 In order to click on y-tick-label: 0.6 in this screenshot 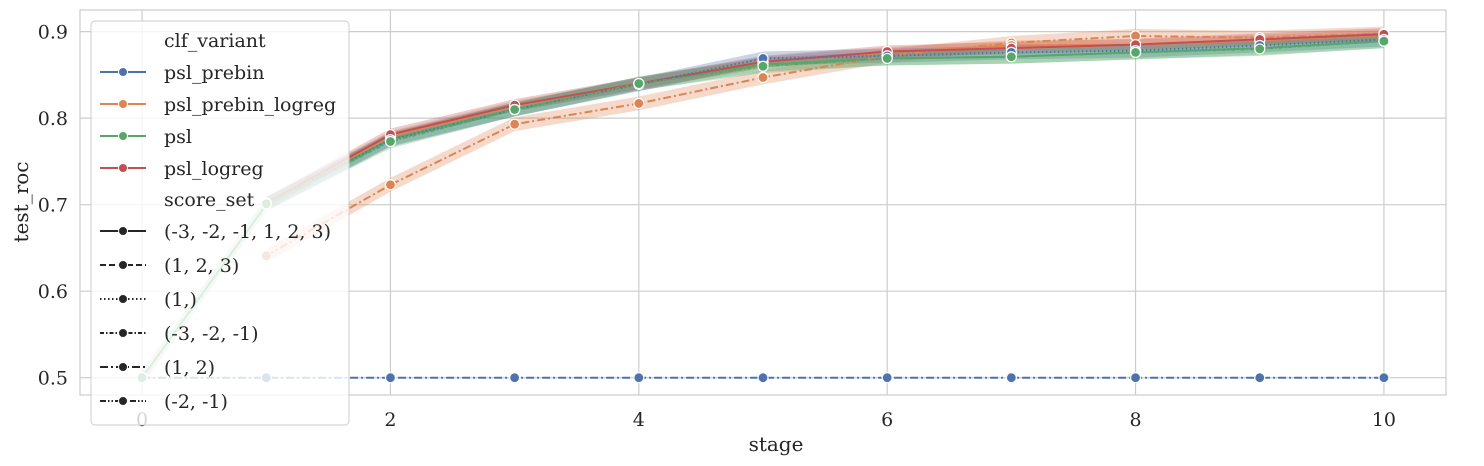, I will do `click(53, 292)`.